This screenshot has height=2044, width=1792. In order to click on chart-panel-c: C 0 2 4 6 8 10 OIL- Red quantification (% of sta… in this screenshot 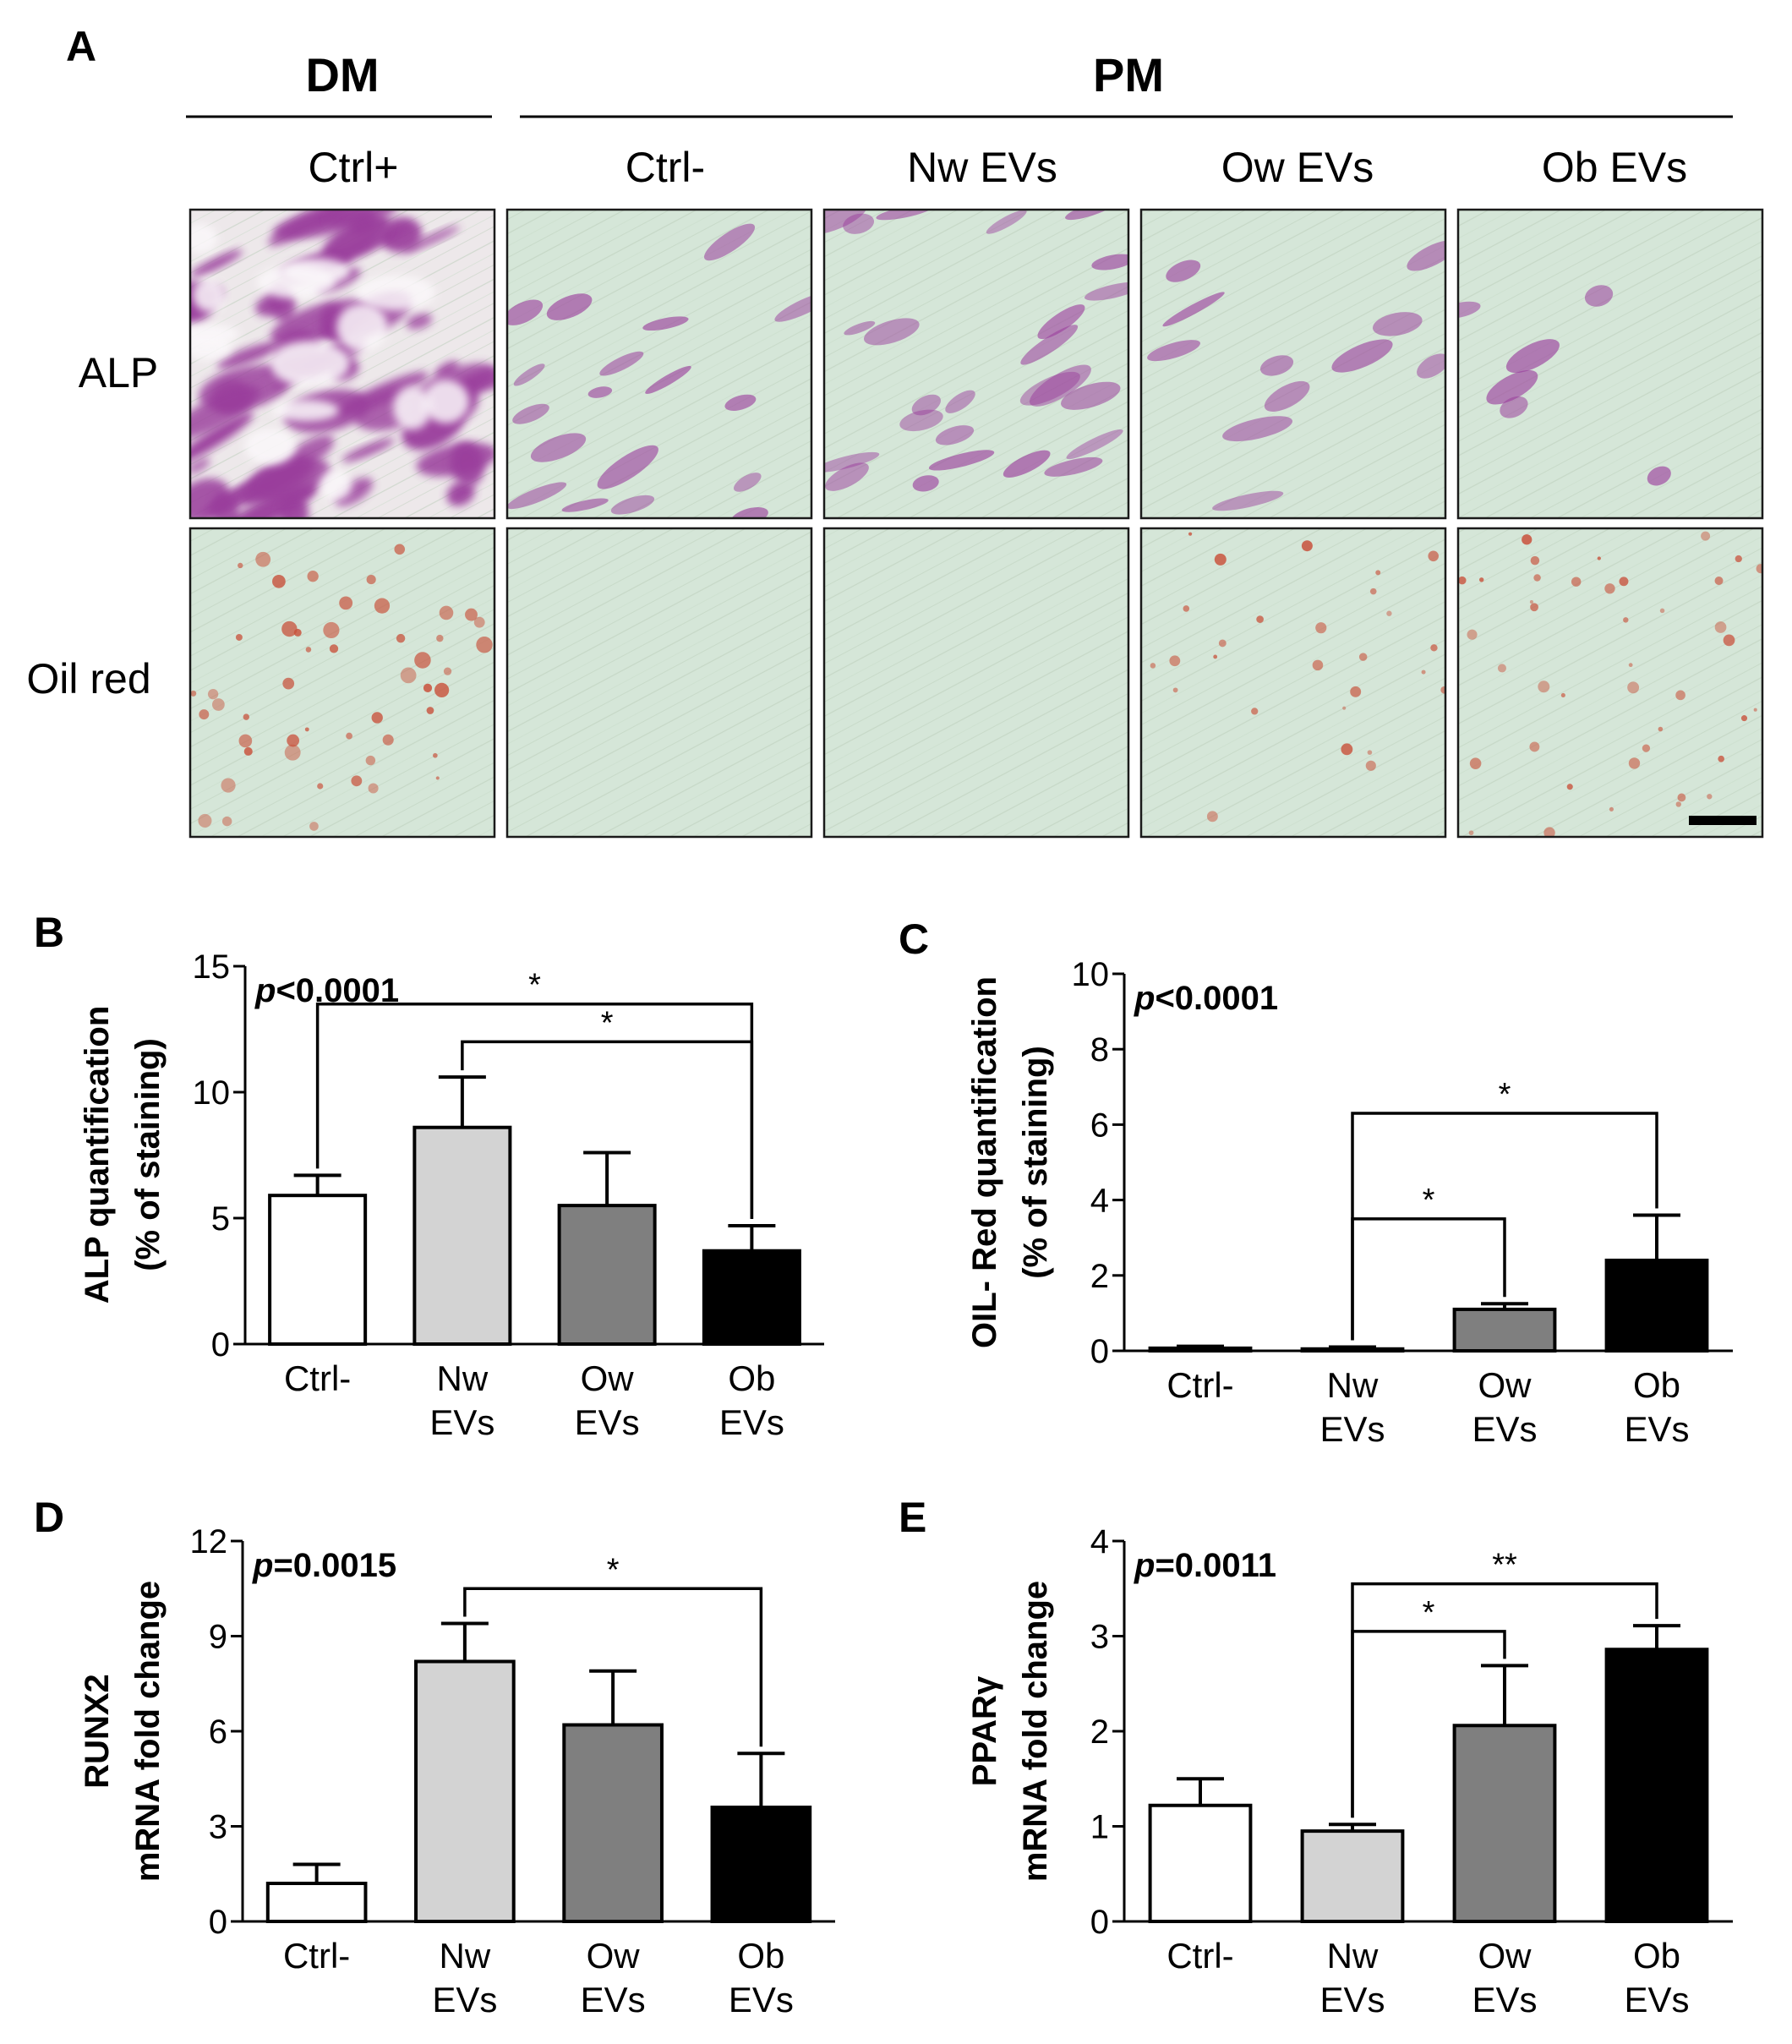, I will do `click(1316, 1182)`.